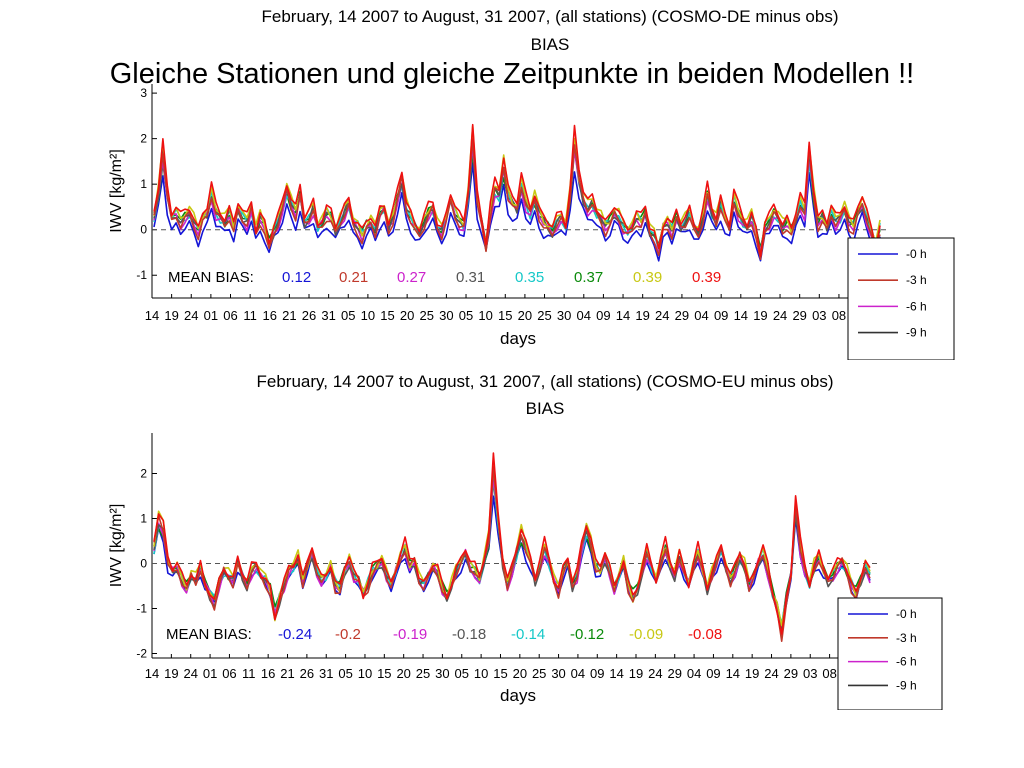 The image size is (1024, 768). Describe the element at coordinates (588, 277) in the screenshot. I see `mean-bias-value: 0.37` at that location.